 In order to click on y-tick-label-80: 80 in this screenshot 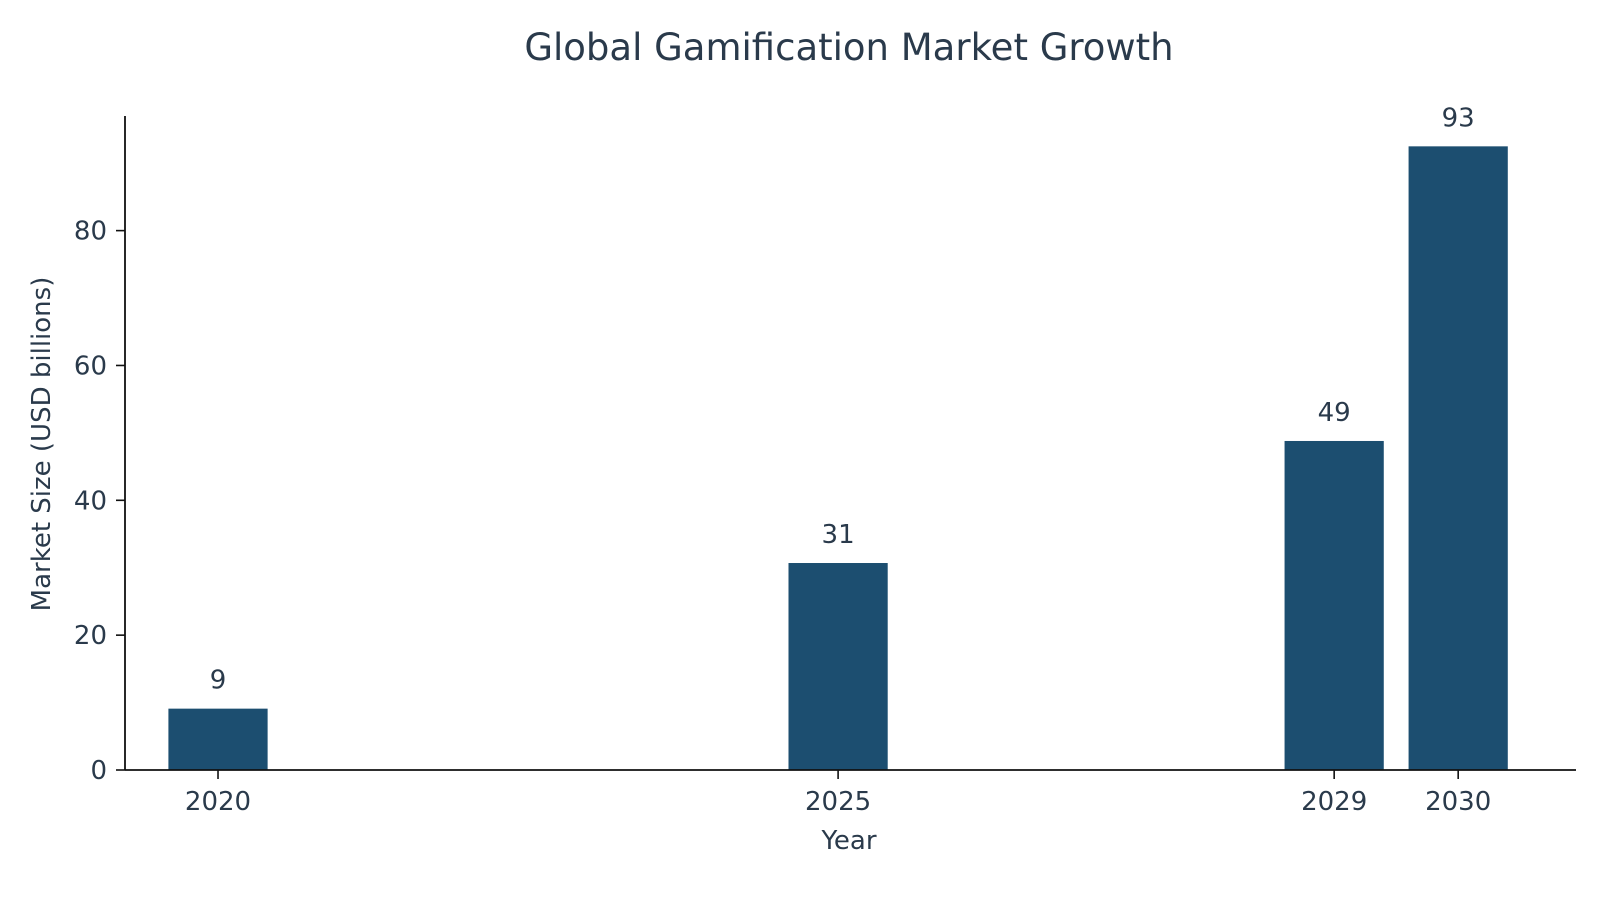, I will do `click(90, 232)`.